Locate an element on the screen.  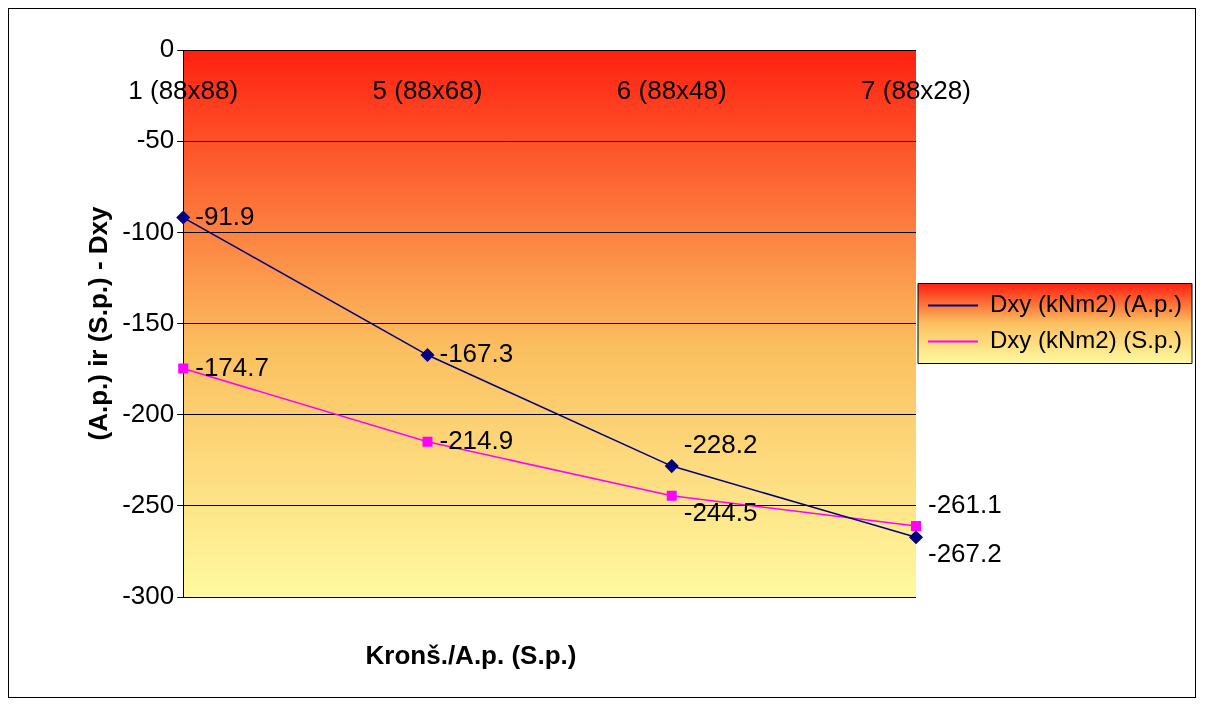
x-axis-title: Kronš./A.p. (S.p.) is located at coordinates (471, 655).